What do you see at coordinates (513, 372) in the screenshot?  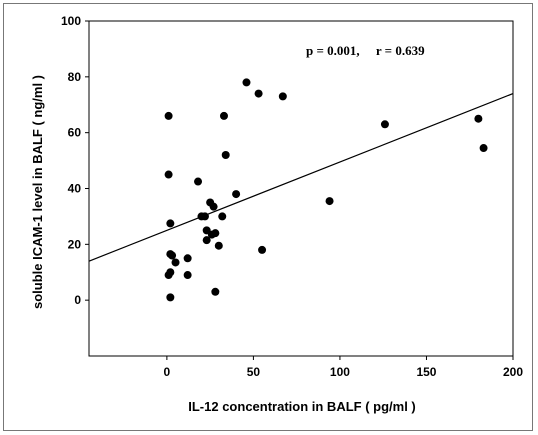 I see `x-tick-label: 200` at bounding box center [513, 372].